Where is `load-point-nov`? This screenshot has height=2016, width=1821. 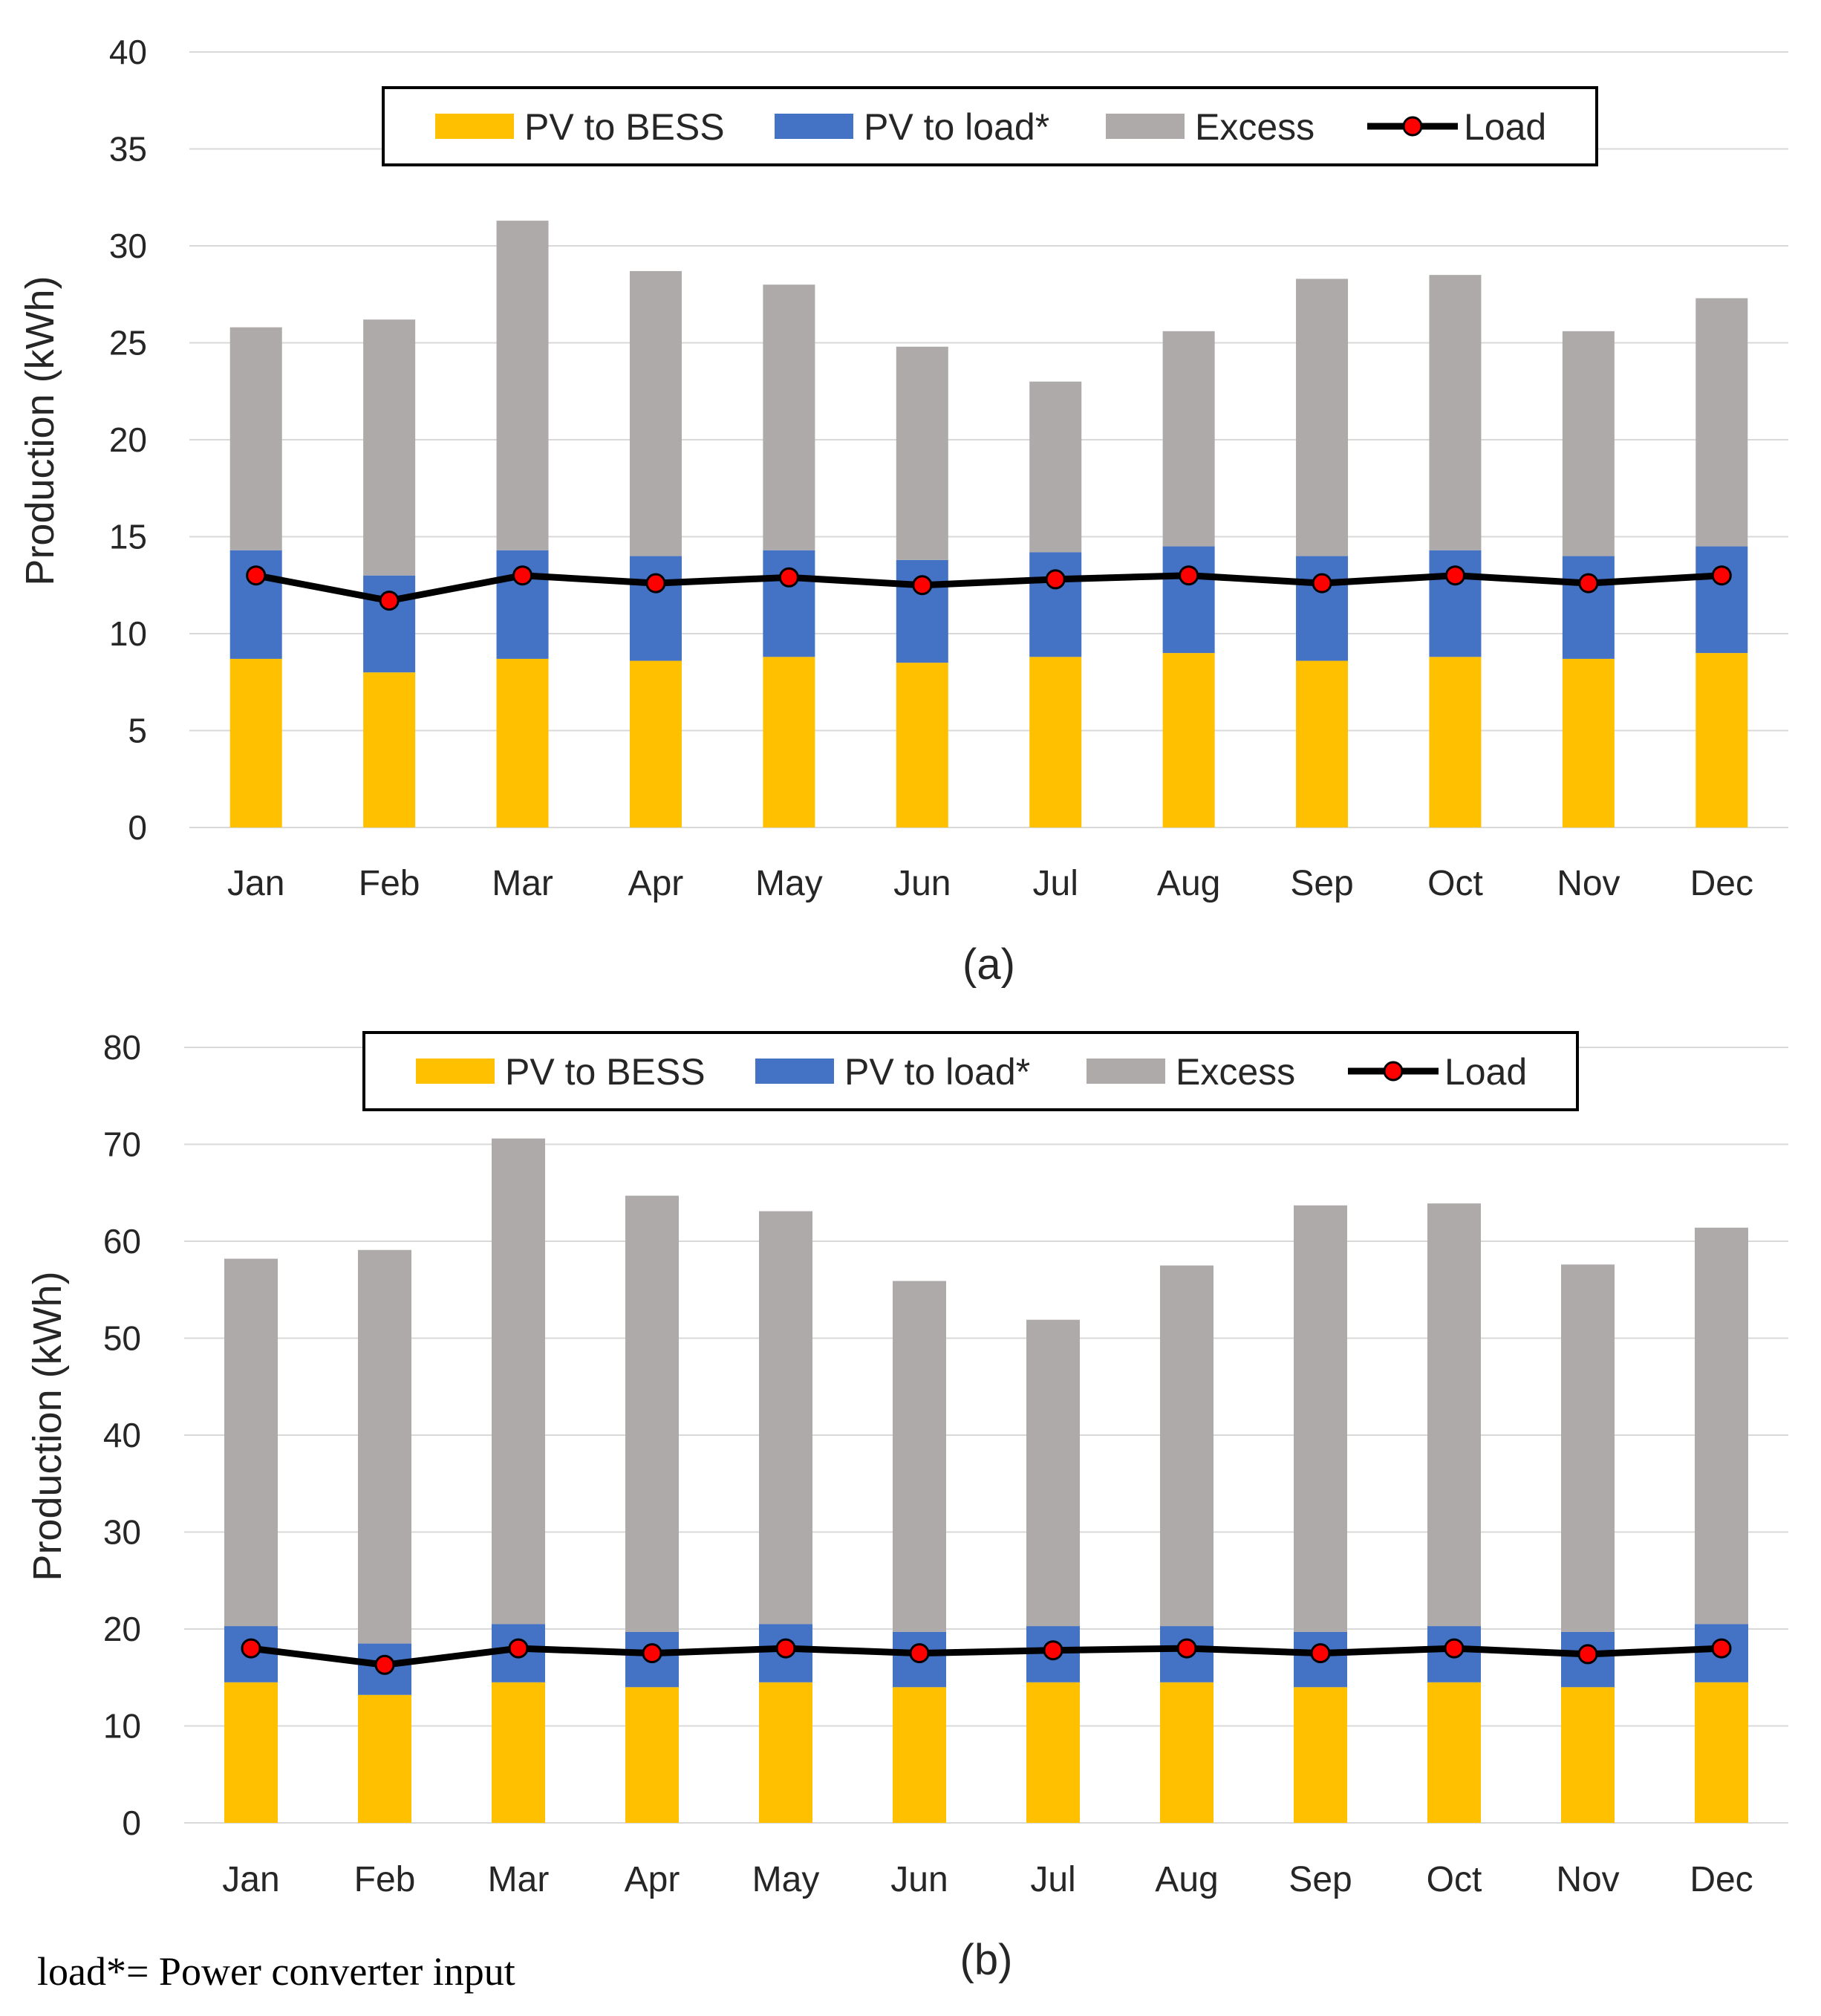 load-point-nov is located at coordinates (1588, 584).